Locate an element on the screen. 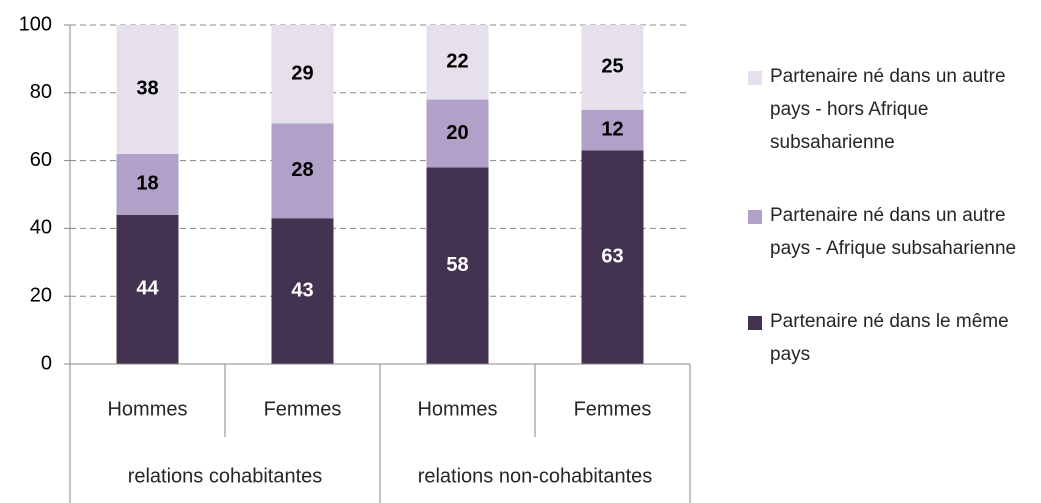 This screenshot has height=503, width=1041. y-tick-label: 0 is located at coordinates (46, 363).